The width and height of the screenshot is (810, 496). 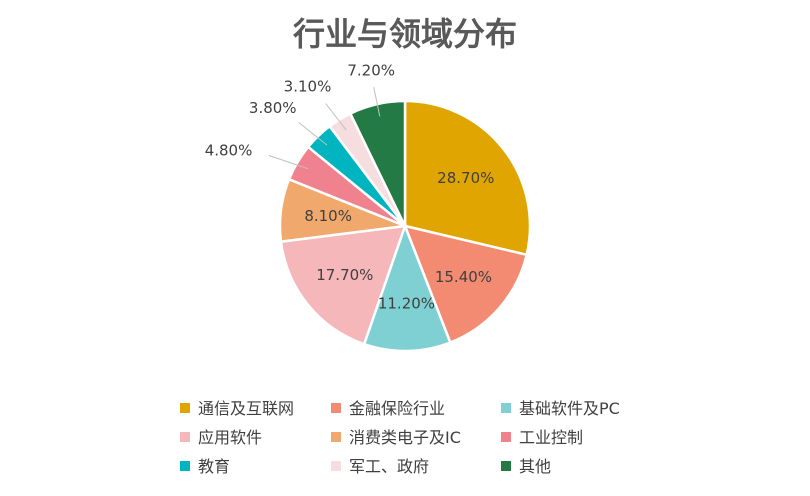 I want to click on data-label: 15.40%, so click(x=463, y=277).